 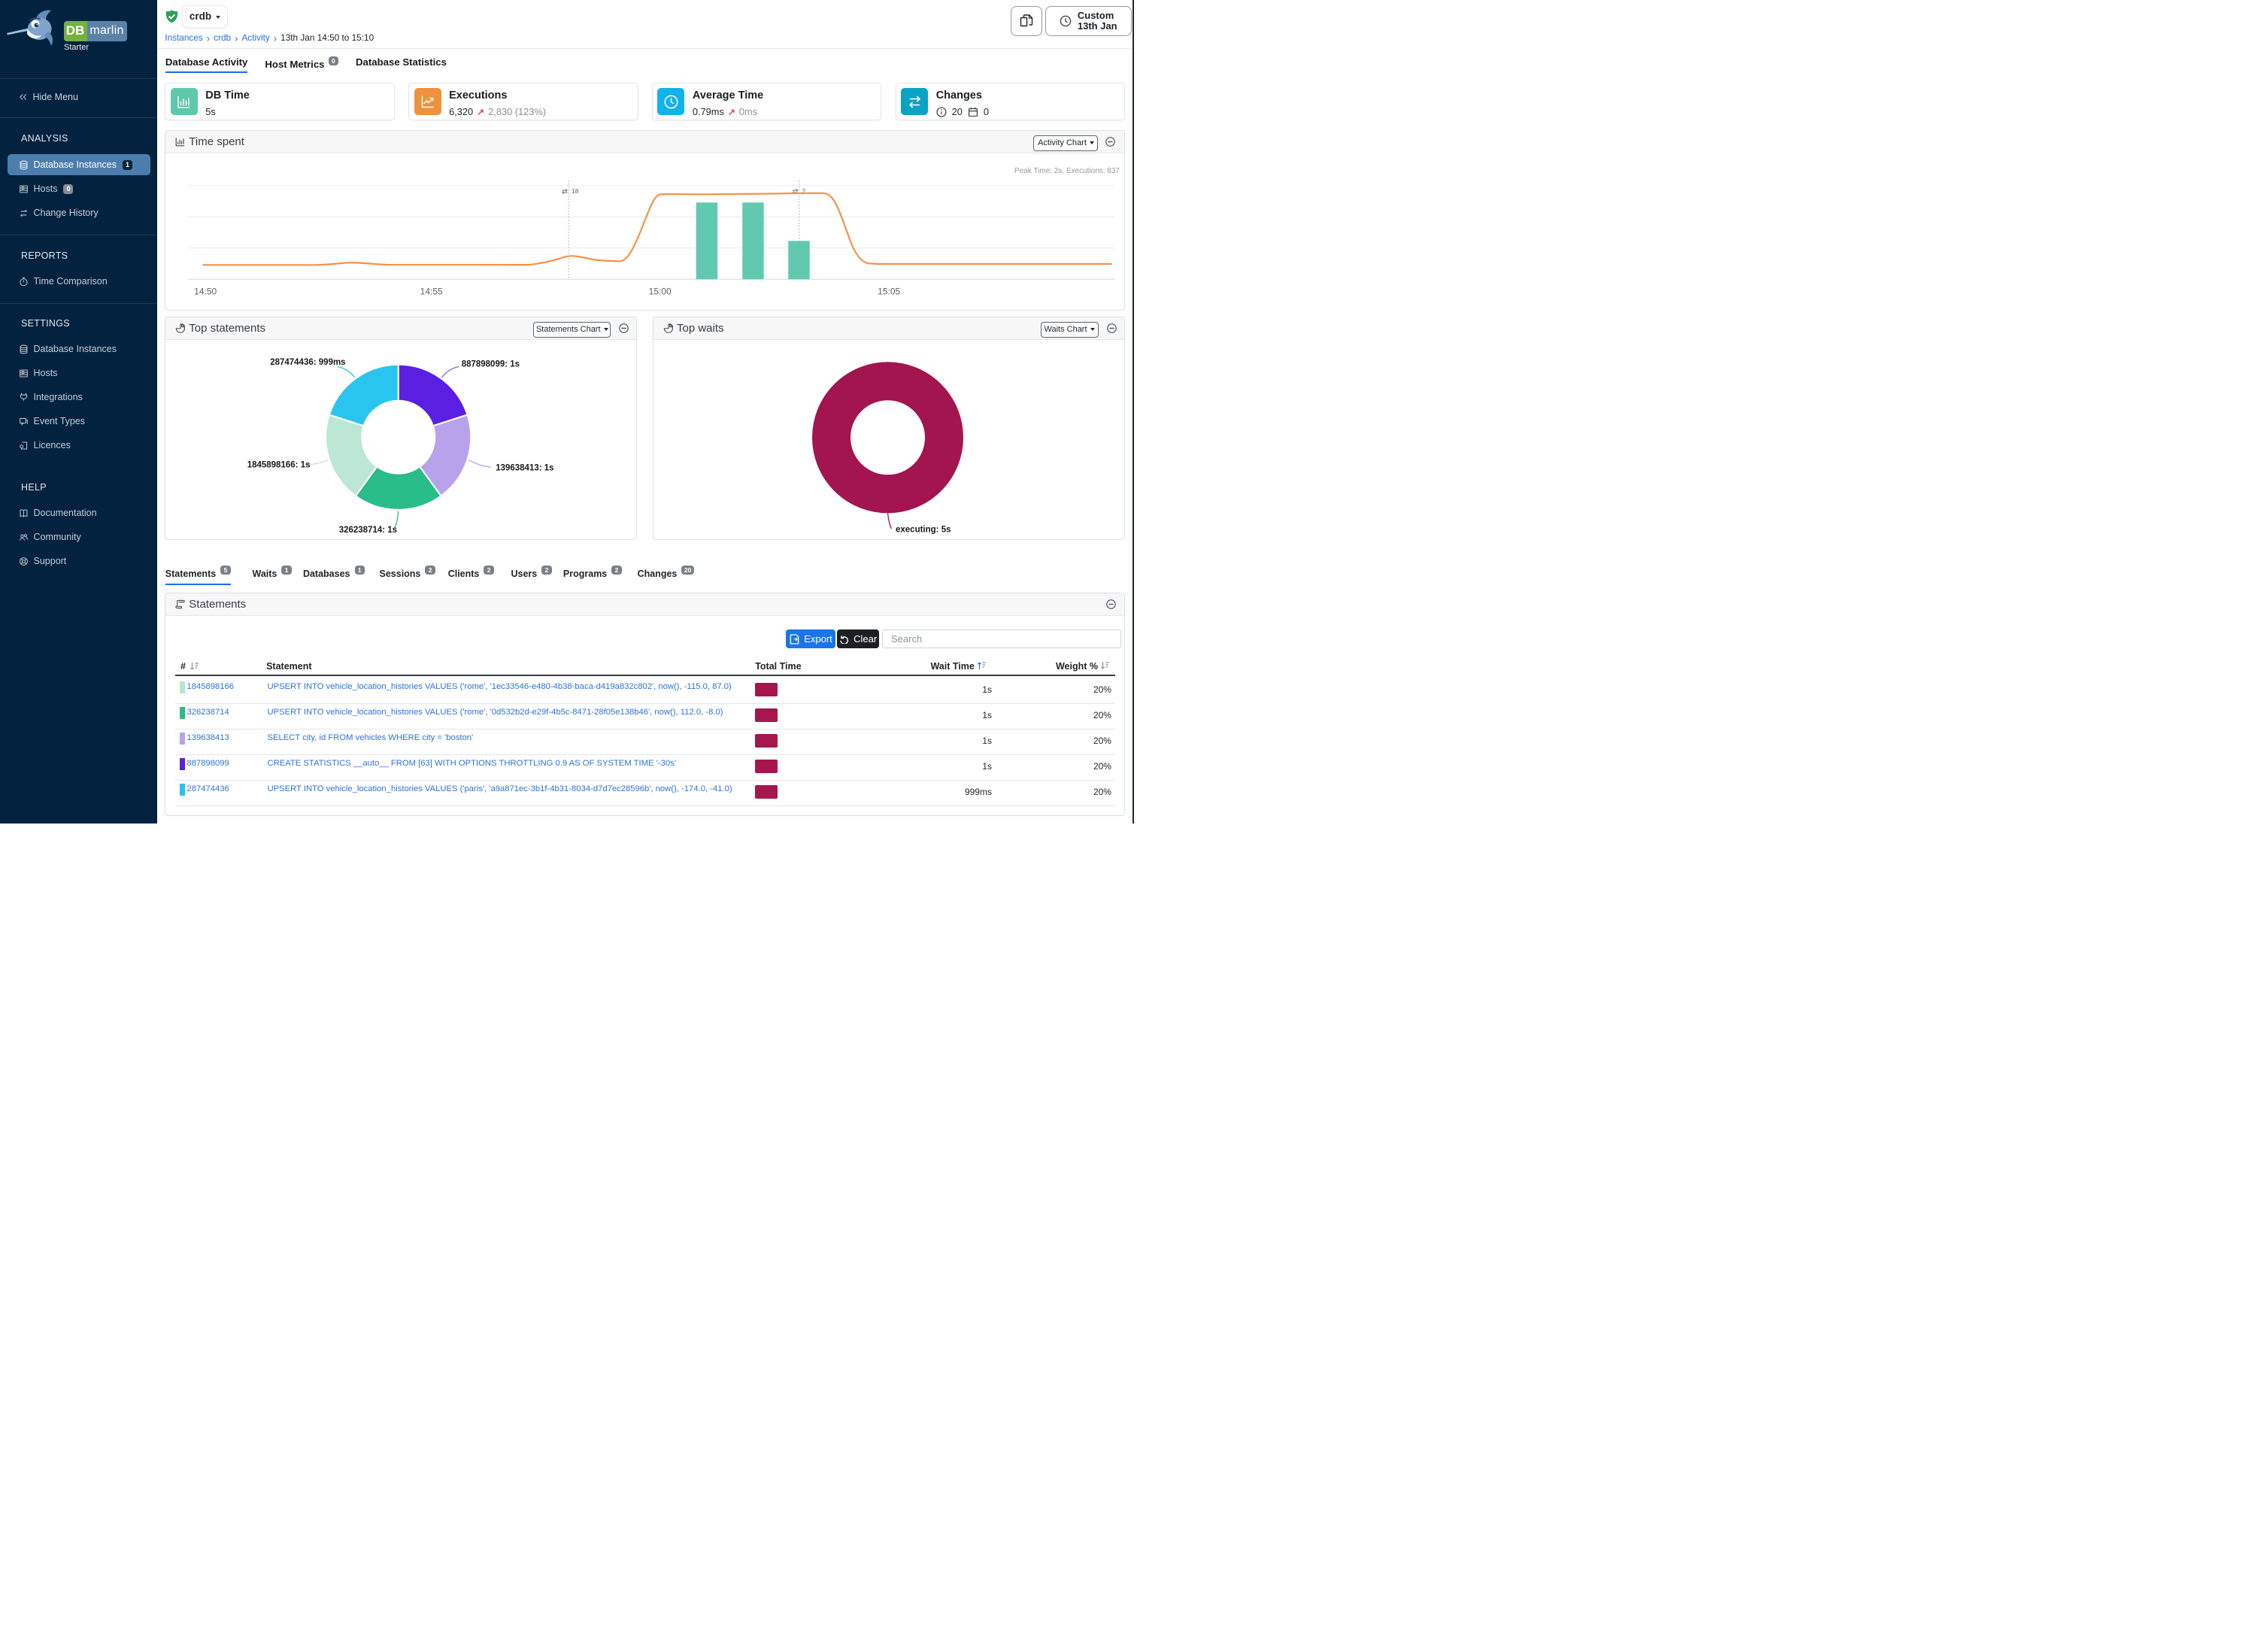 I want to click on svg-text: 287474436: 999ms, so click(x=308, y=362).